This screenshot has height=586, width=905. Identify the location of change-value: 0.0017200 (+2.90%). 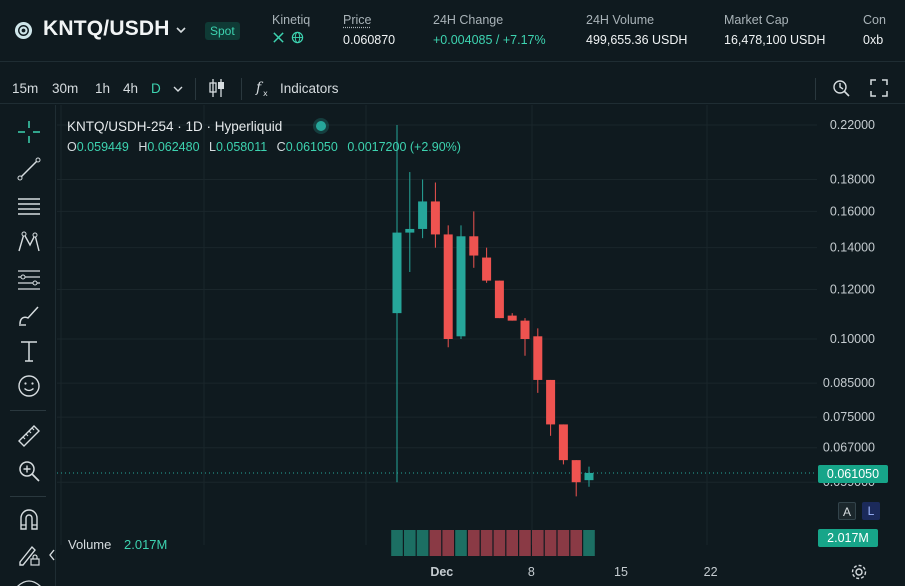
(404, 147).